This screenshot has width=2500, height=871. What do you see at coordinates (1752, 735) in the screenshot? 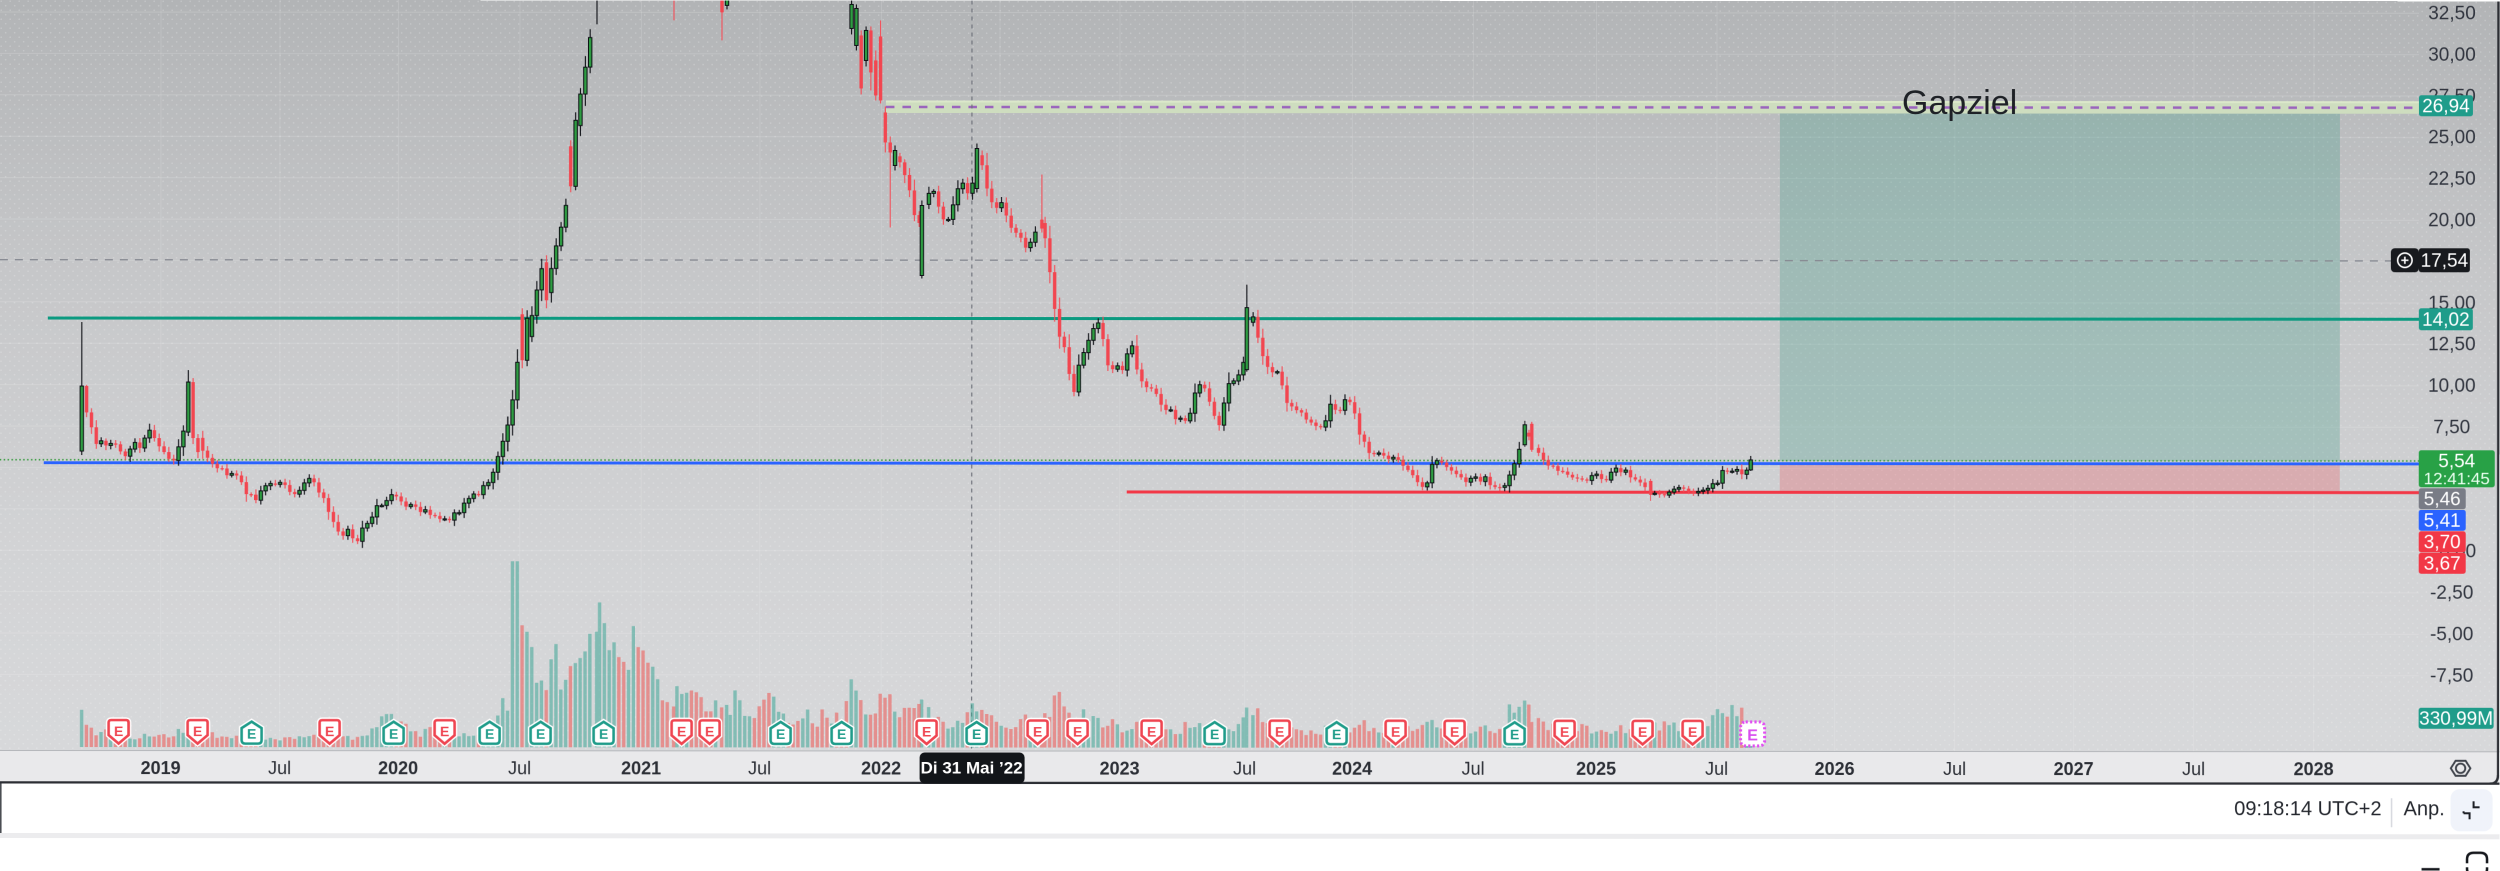
I see `svg-text: E` at bounding box center [1752, 735].